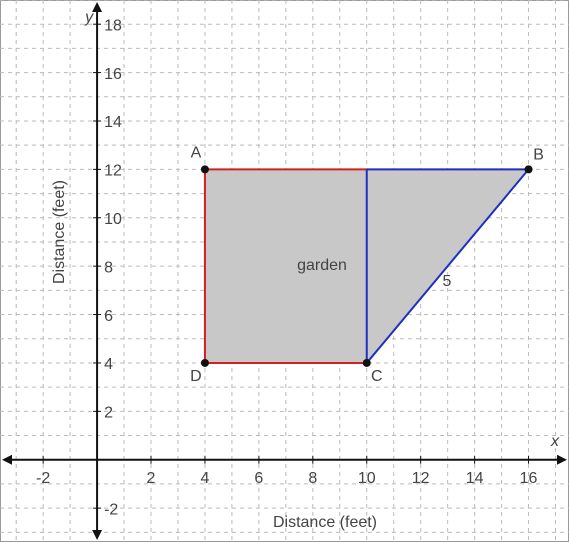 This screenshot has height=542, width=569. I want to click on x-tick-label: 4, so click(204, 478).